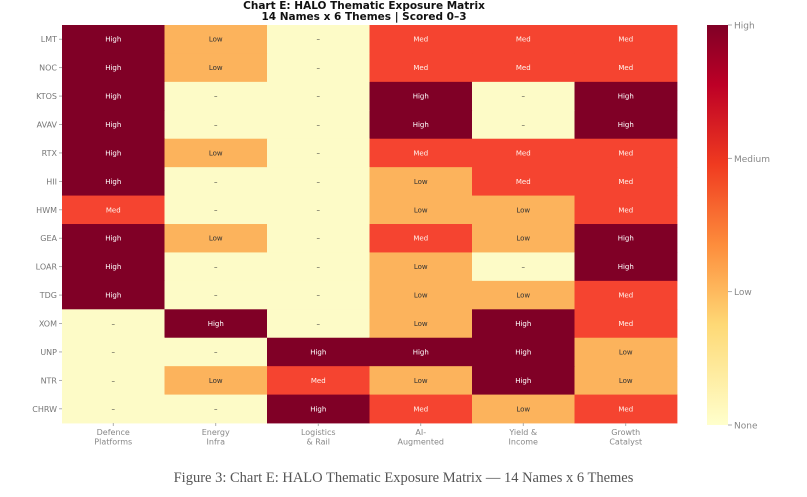 This screenshot has height=497, width=807. Describe the element at coordinates (743, 293) in the screenshot. I see `colorbar-tick-label: Low` at that location.